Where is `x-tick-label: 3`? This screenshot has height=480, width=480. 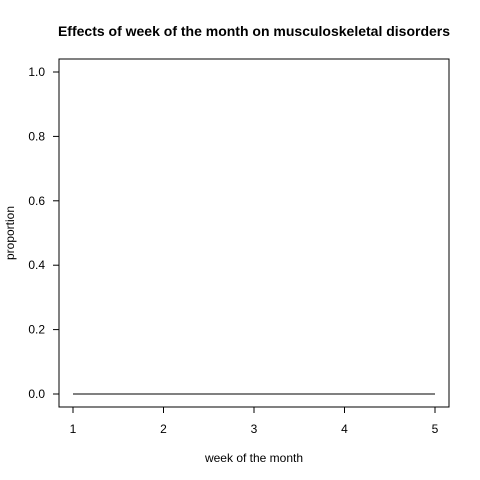 x-tick-label: 3 is located at coordinates (254, 429).